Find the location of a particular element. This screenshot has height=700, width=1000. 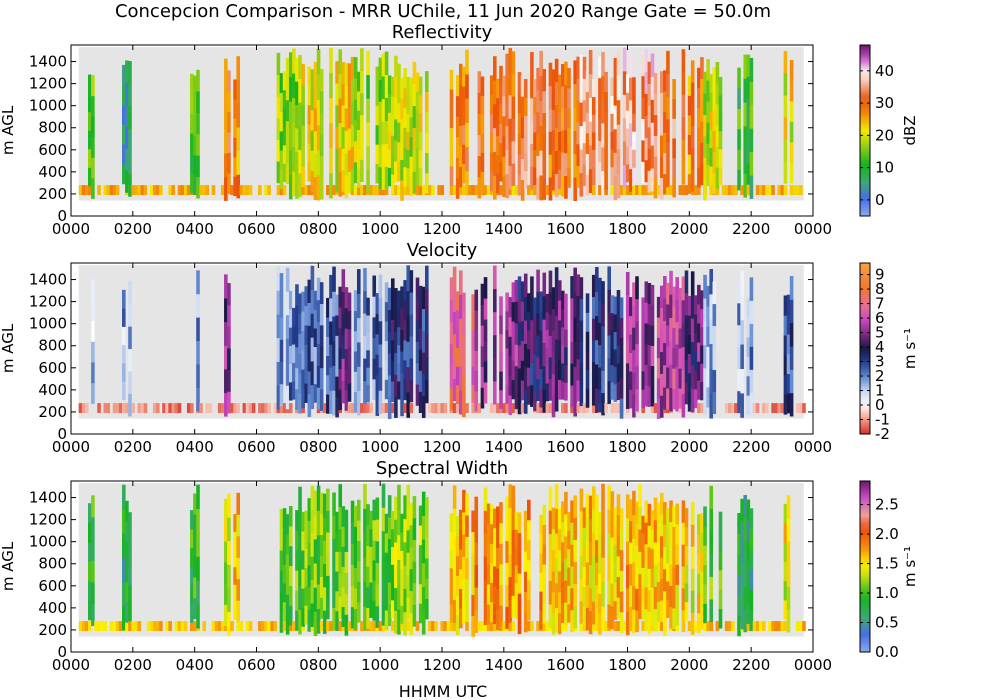

colorbar is located at coordinates (865, 566).